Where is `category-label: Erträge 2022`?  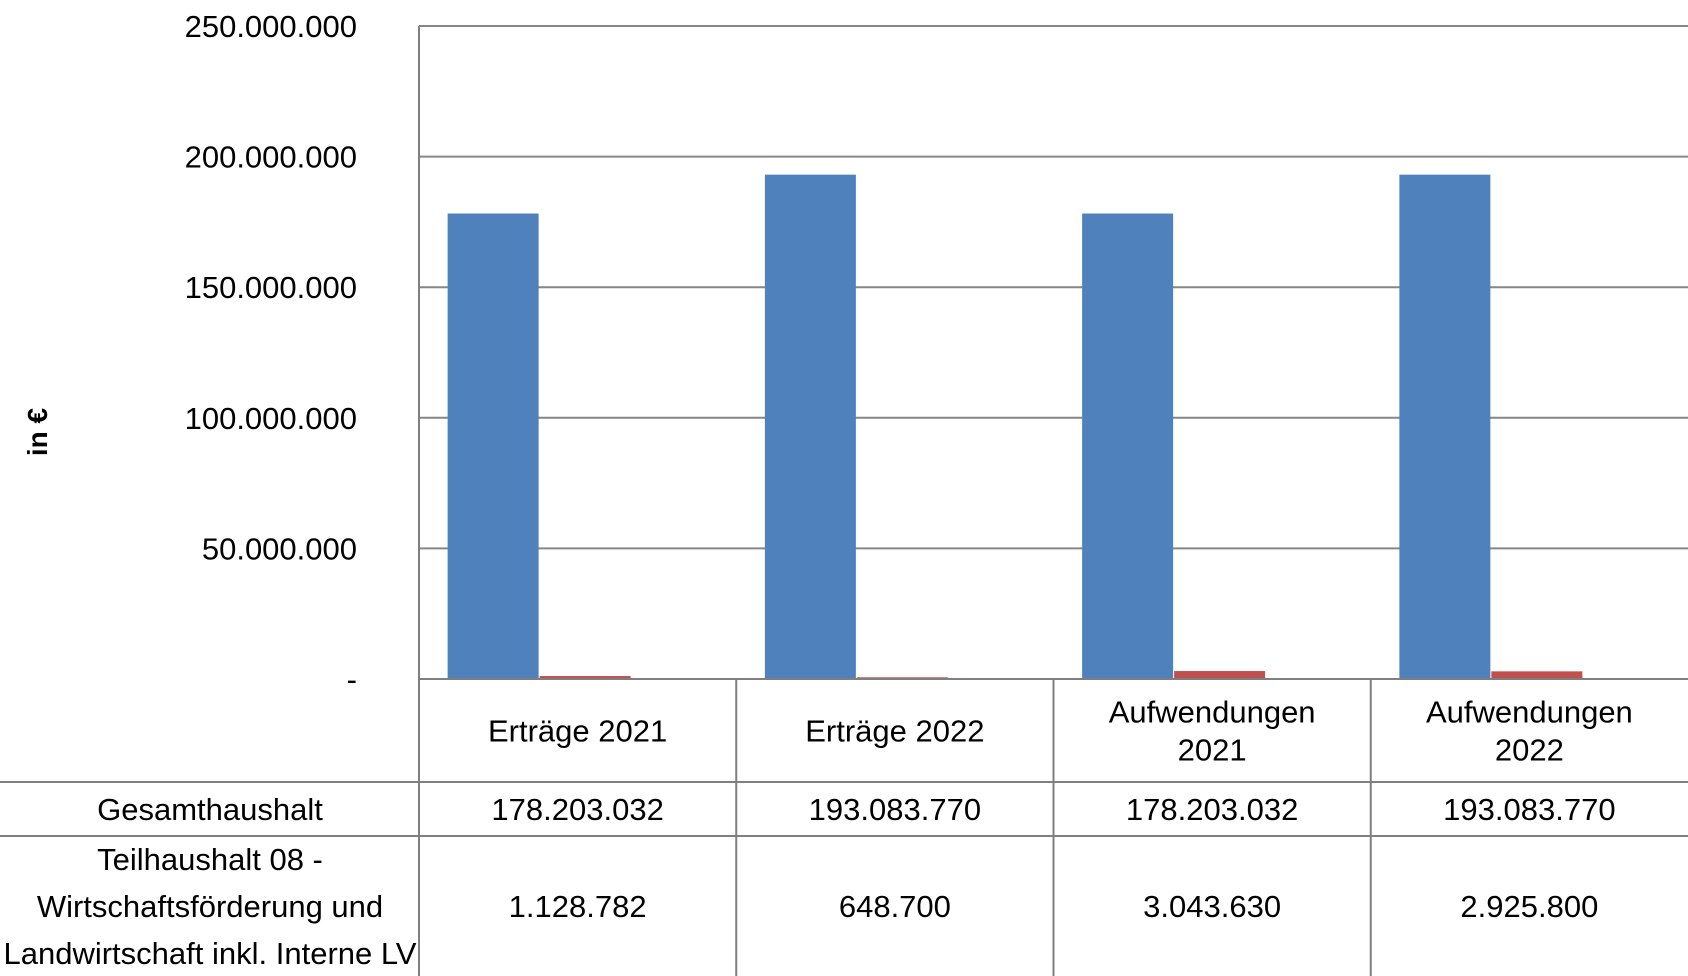
category-label: Erträge 2022 is located at coordinates (894, 731).